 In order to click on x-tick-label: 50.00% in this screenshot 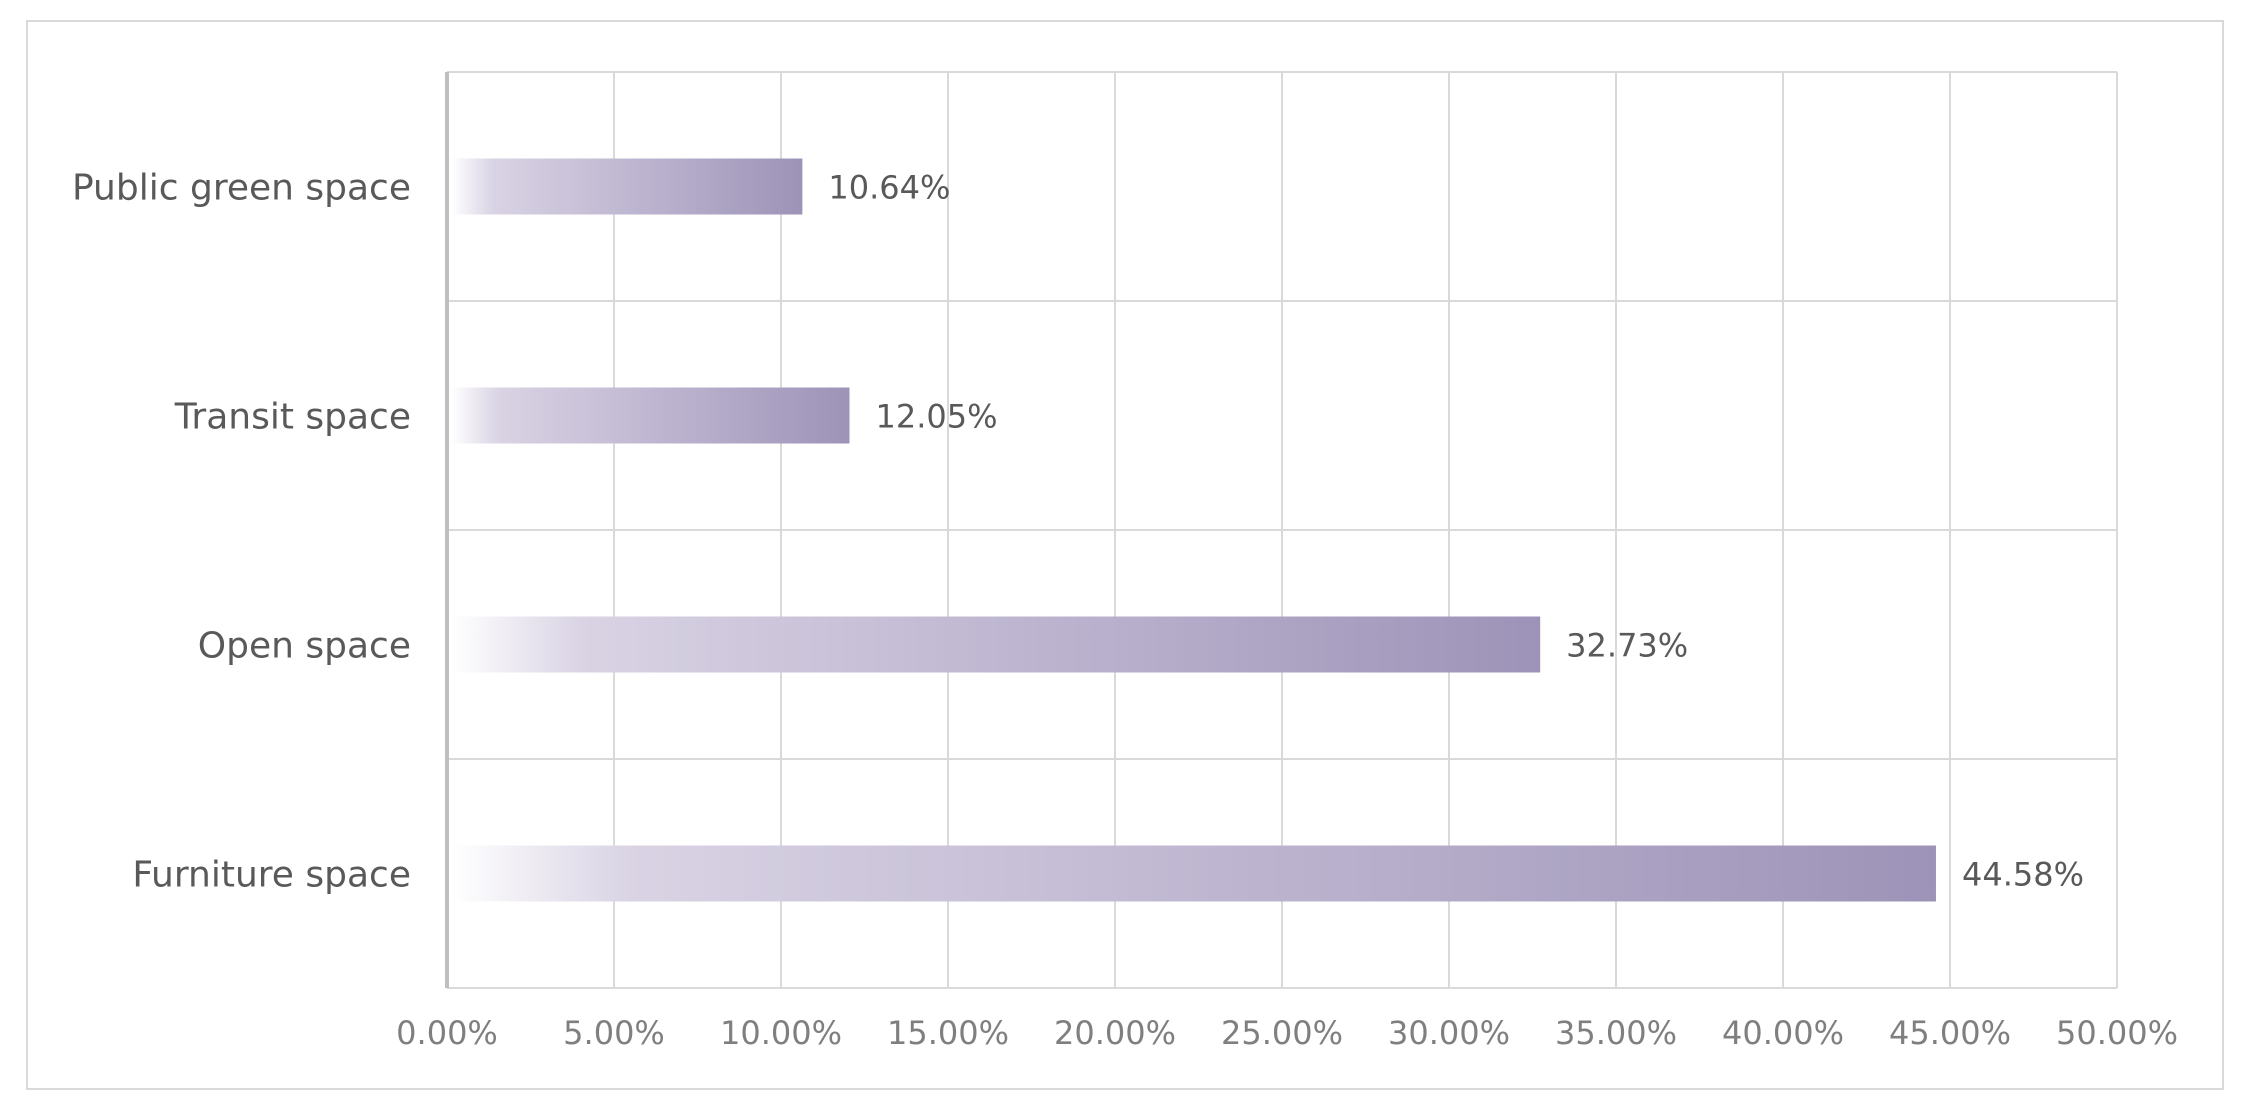, I will do `click(2117, 1033)`.